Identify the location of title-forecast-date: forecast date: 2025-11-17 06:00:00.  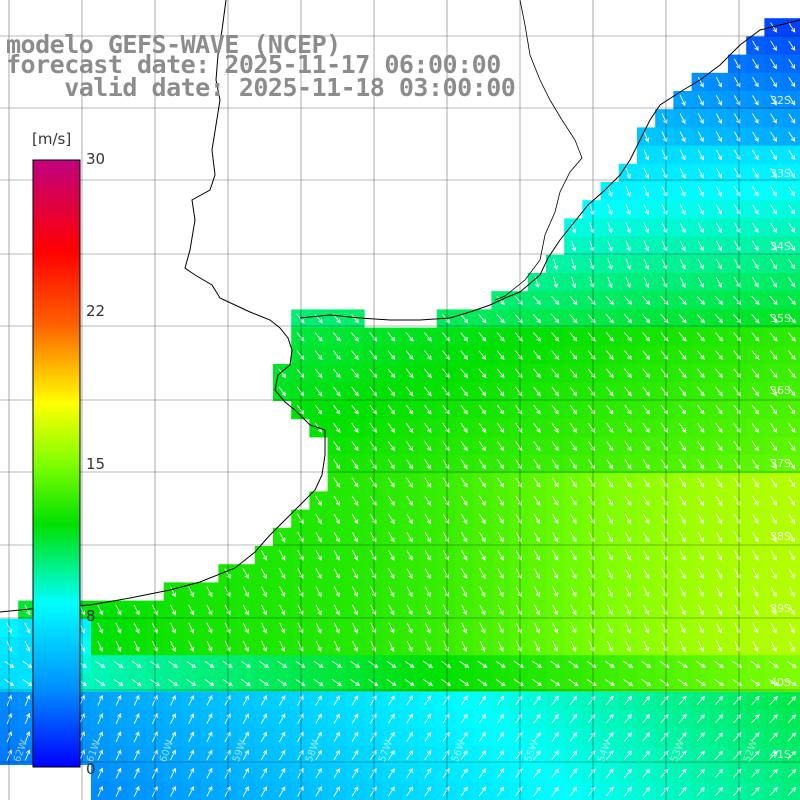
(253, 64).